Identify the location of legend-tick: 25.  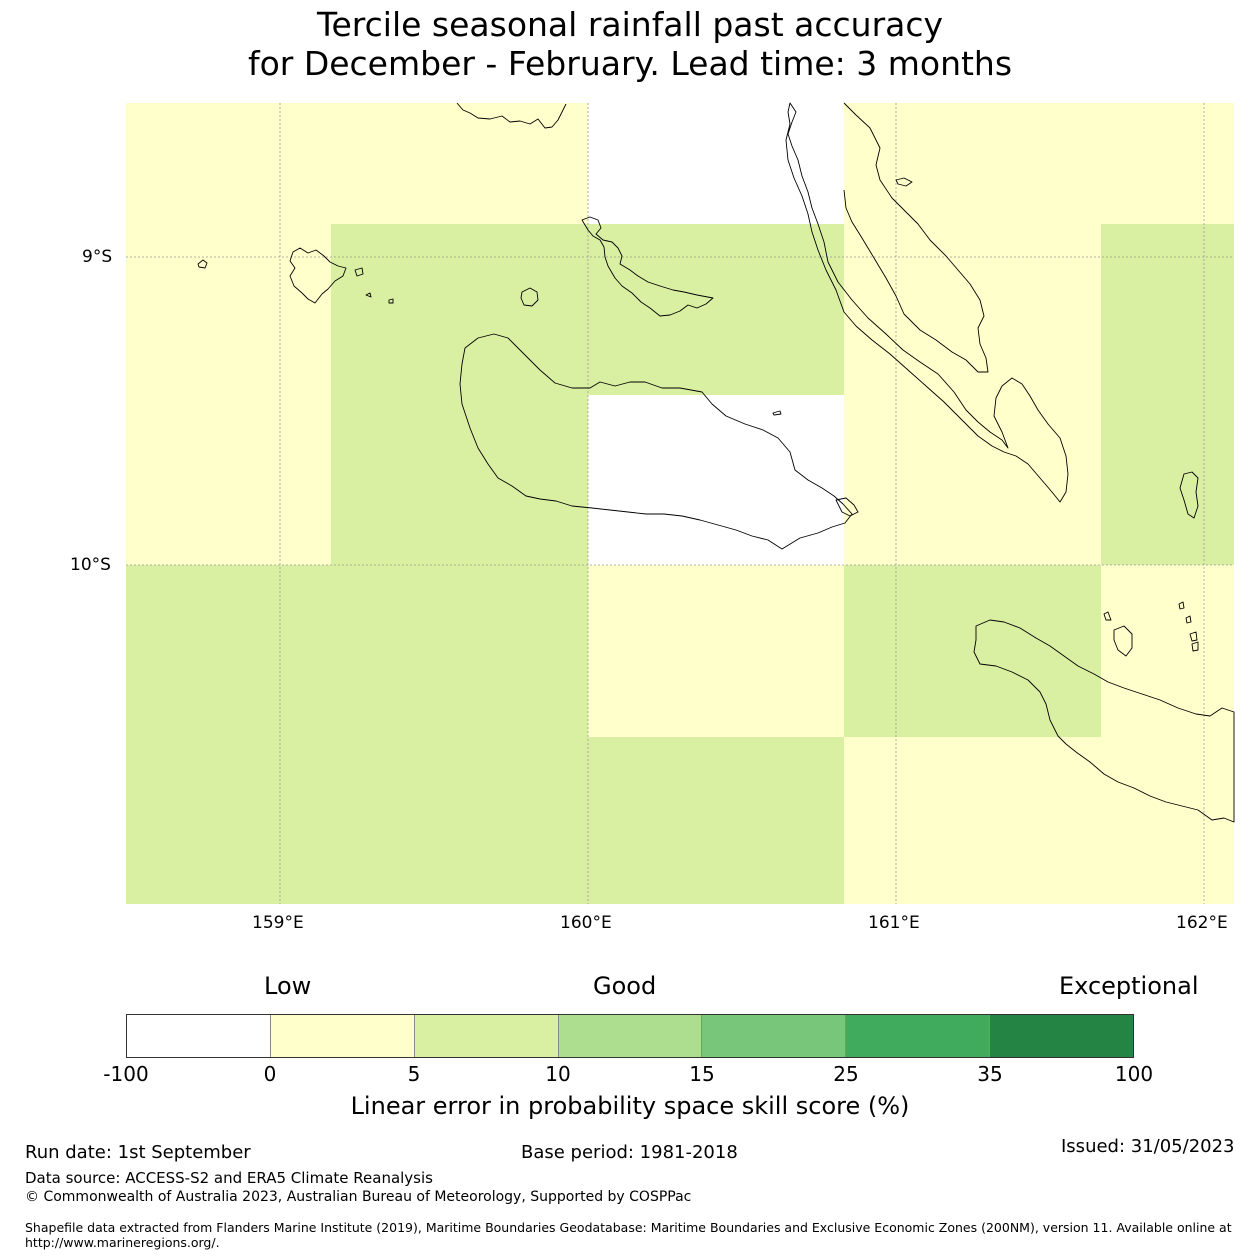
(846, 1074).